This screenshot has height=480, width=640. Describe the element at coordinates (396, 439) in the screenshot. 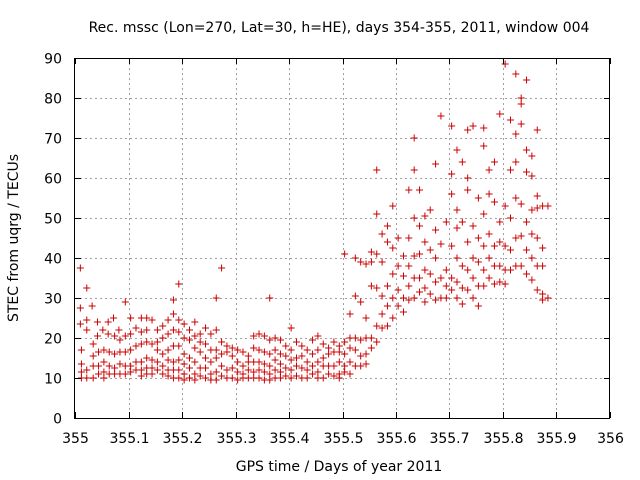

I see `x-tick-label: 355.6` at that location.